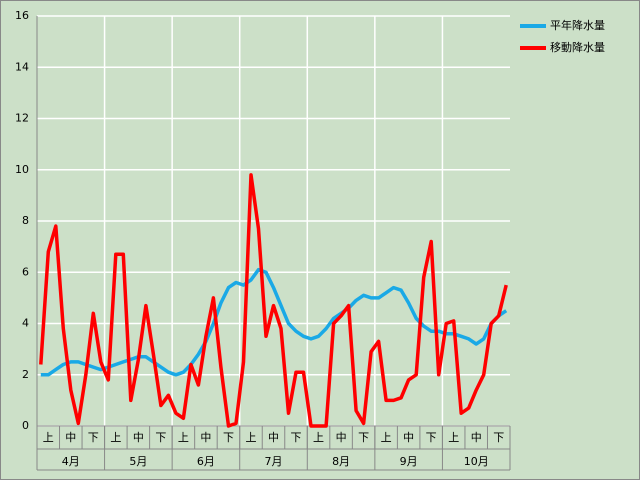 The width and height of the screenshot is (640, 480). What do you see at coordinates (25, 220) in the screenshot?
I see `y-tick-label: 8` at bounding box center [25, 220].